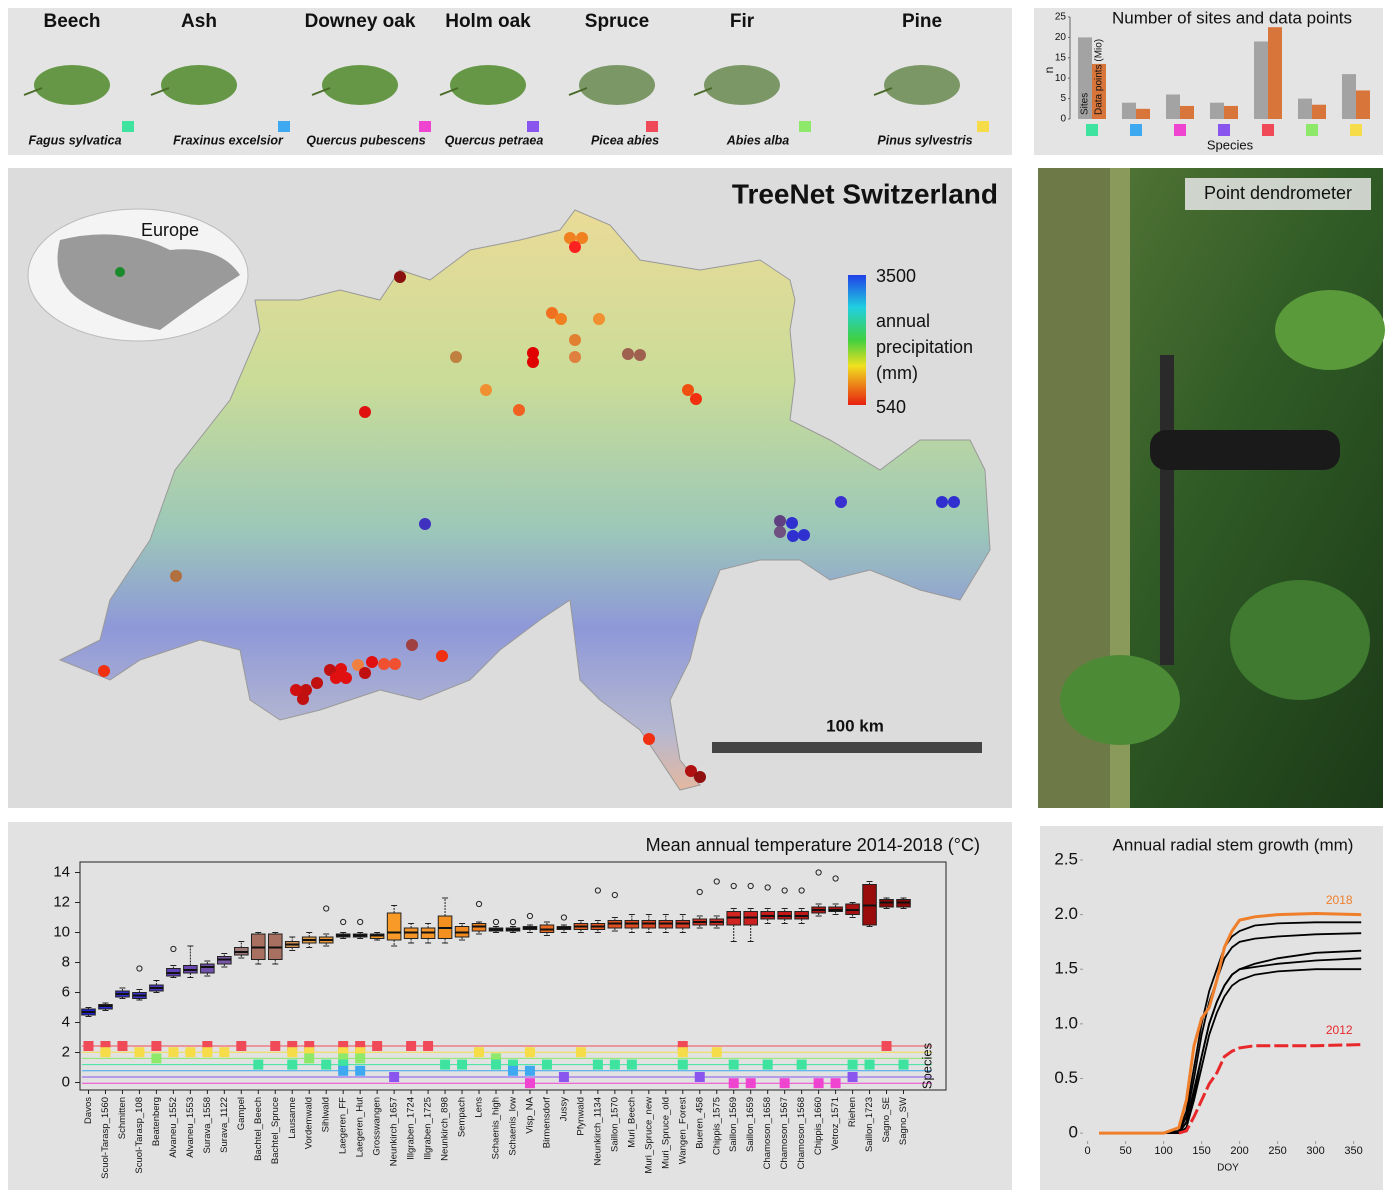  Describe the element at coordinates (224, 1125) in the screenshot. I see `x-tick-label: Surava_1122` at that location.